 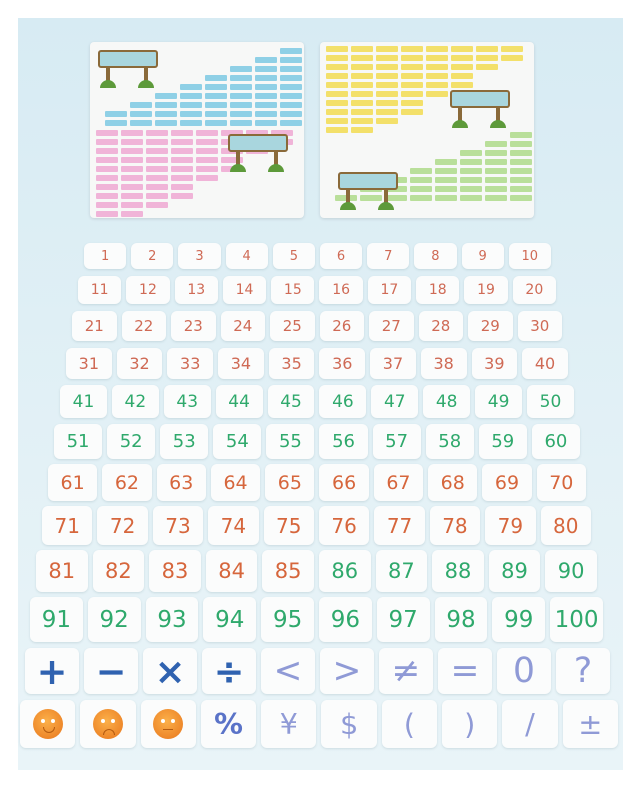 What do you see at coordinates (56, 619) in the screenshot?
I see `number-card: 91` at bounding box center [56, 619].